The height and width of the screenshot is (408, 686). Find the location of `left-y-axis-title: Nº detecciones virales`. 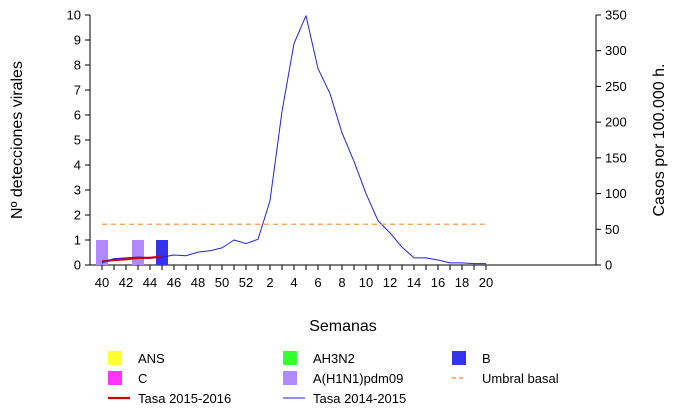

left-y-axis-title: Nº detecciones virales is located at coordinates (17, 140).